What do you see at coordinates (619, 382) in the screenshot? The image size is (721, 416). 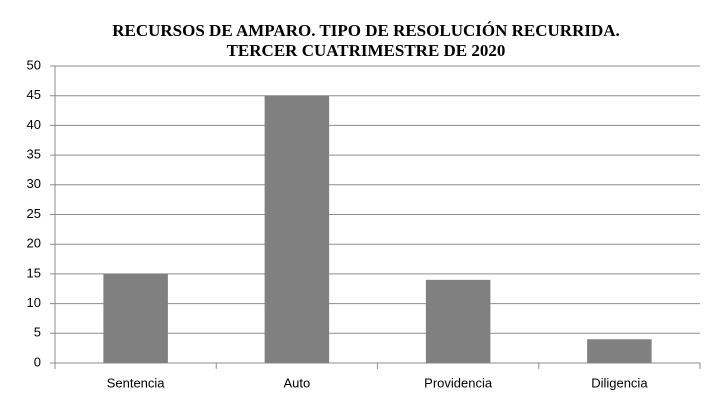 I see `x-tick-label: Diligencia` at bounding box center [619, 382].